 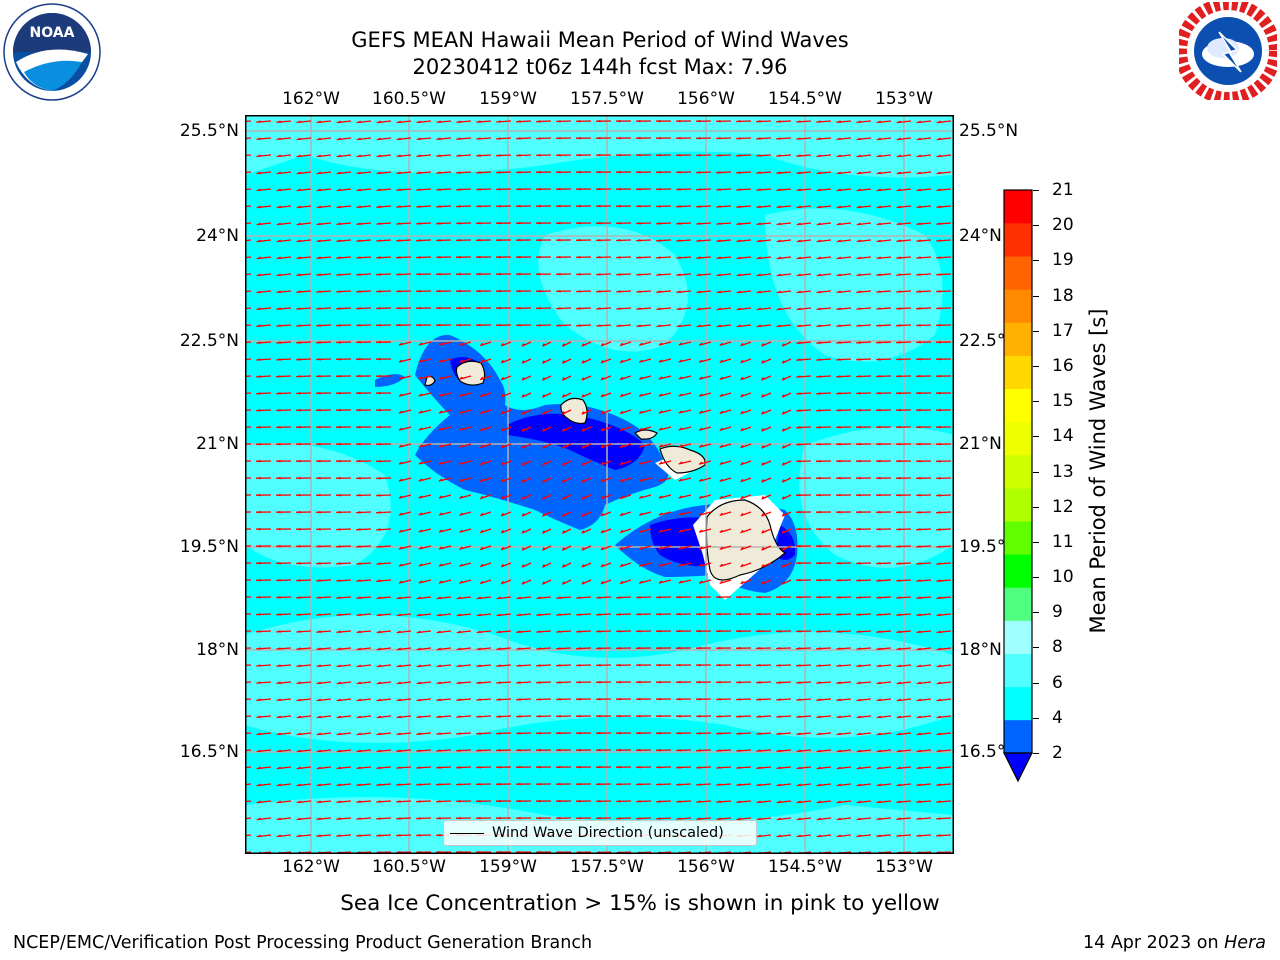 What do you see at coordinates (1018, 207) in the screenshot?
I see `colorbar-band` at bounding box center [1018, 207].